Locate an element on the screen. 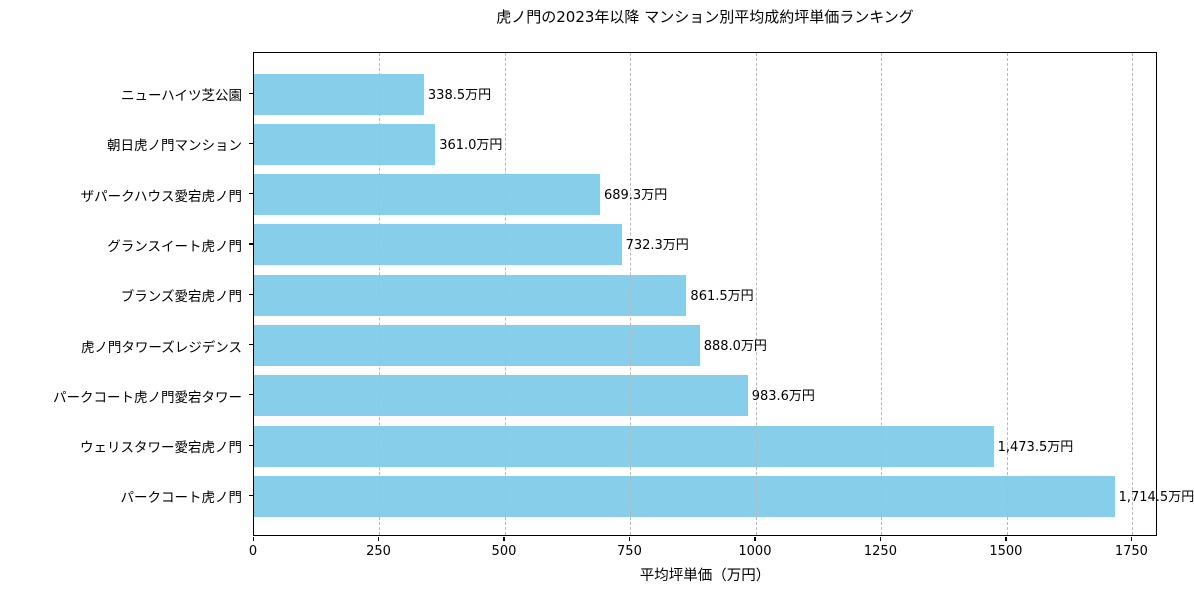  bar-value-label-3: 732.3万円 is located at coordinates (657, 246).